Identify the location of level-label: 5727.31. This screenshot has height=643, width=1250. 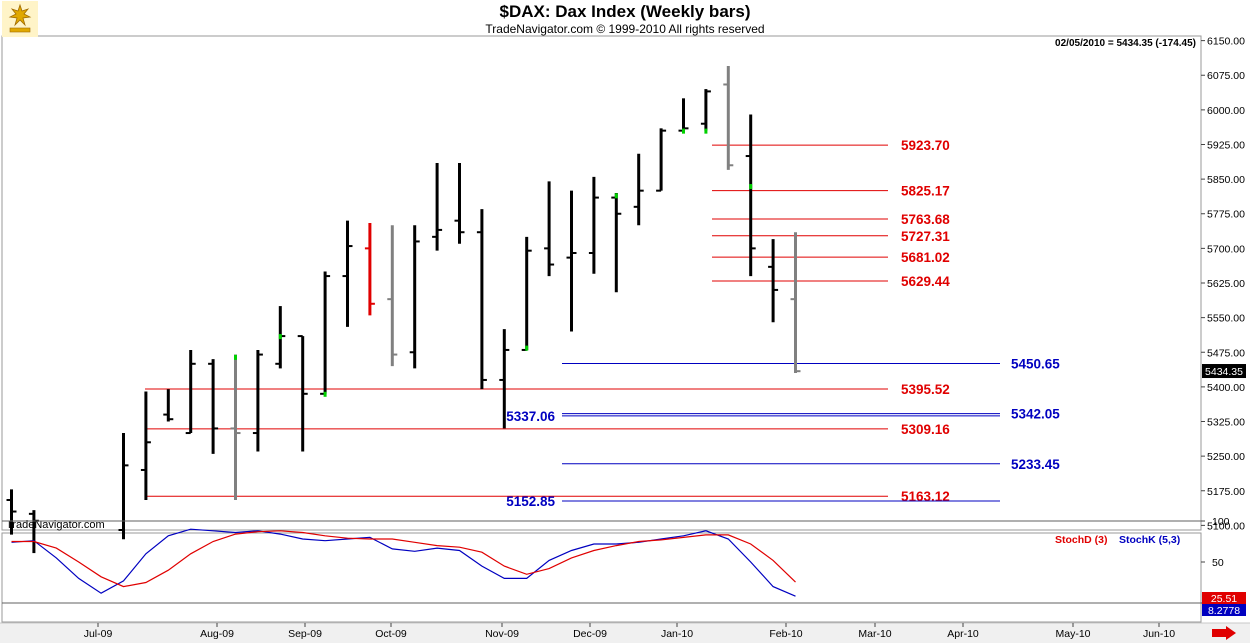
(925, 236).